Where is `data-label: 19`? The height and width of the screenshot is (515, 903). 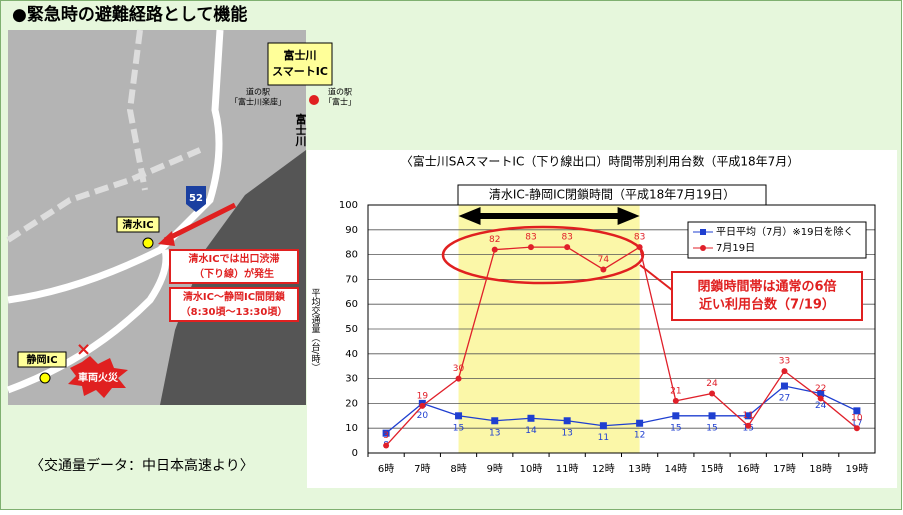
data-label: 19 is located at coordinates (423, 396).